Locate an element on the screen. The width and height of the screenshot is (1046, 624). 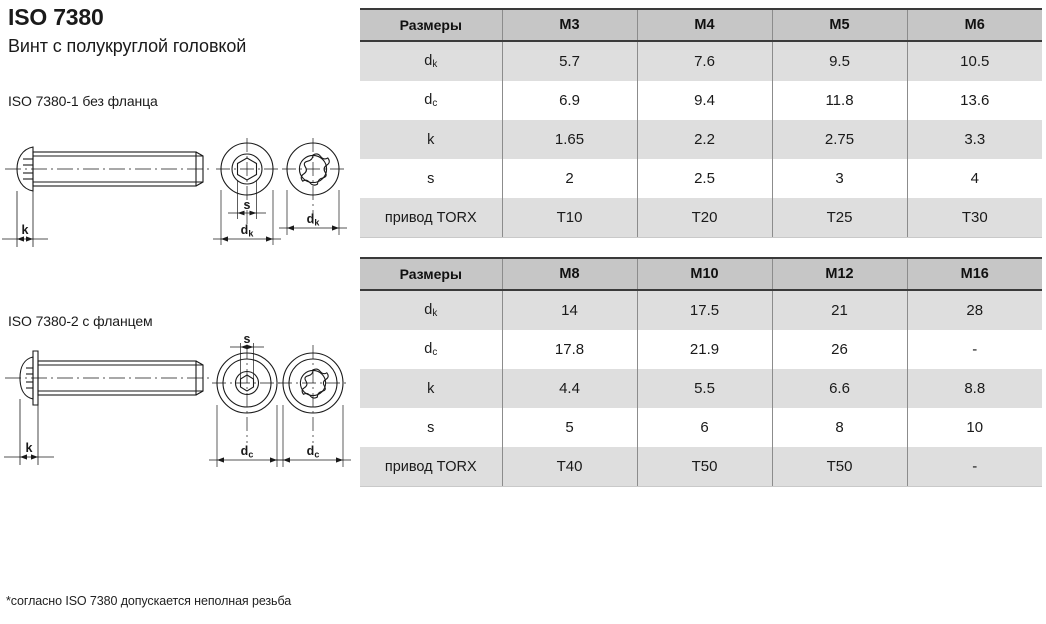
table-row: dc 6.9 9.4 11.8 13.6 is located at coordinates (701, 100).